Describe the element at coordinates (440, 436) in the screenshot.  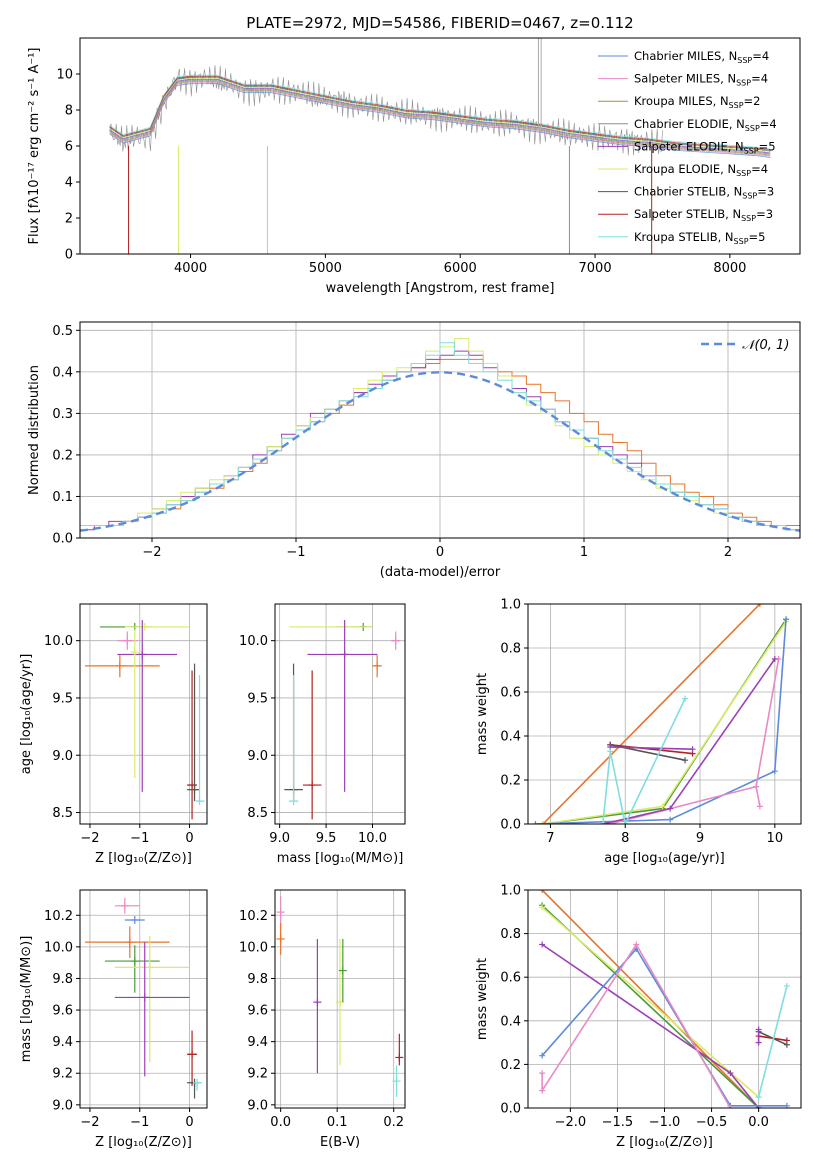
I see `histogram-h4` at that location.